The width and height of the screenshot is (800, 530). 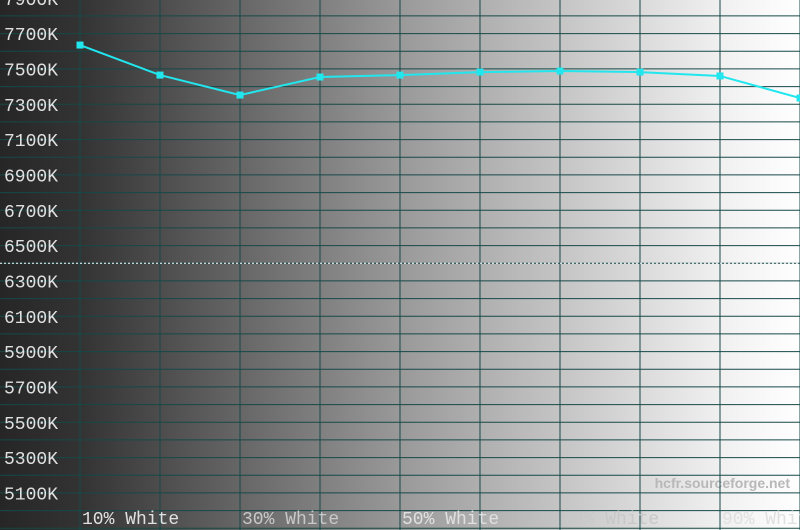 What do you see at coordinates (439, 72) in the screenshot?
I see `line` at bounding box center [439, 72].